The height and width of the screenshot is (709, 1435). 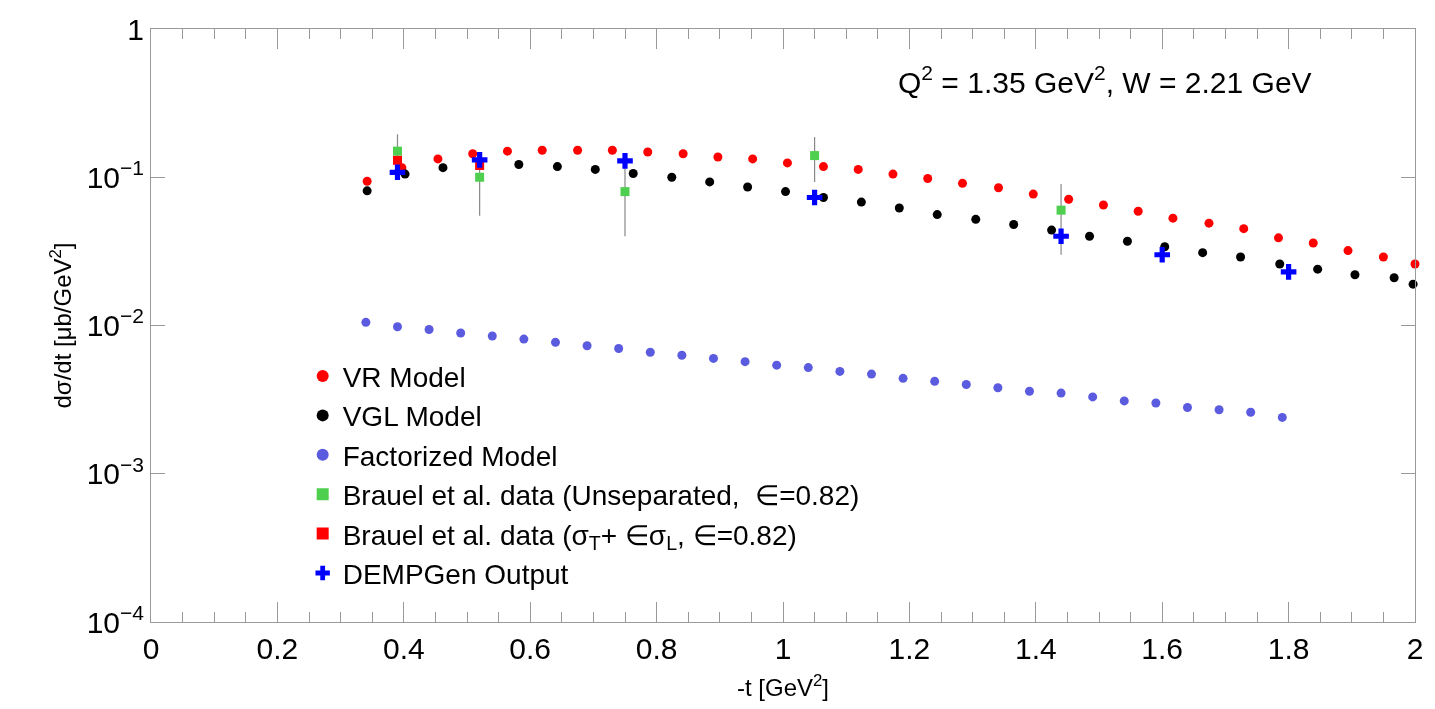 What do you see at coordinates (455, 574) in the screenshot?
I see `legend-label: DEMPGen Output` at bounding box center [455, 574].